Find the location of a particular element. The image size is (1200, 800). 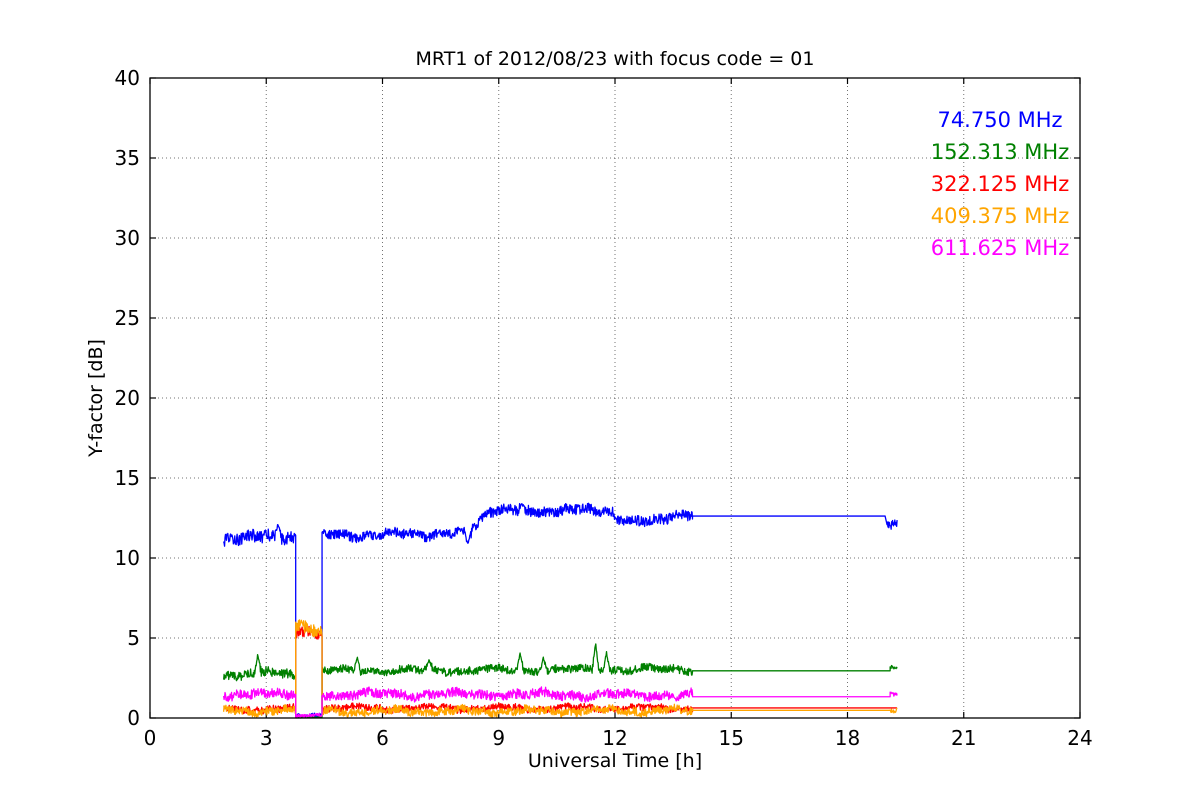

y-tick-label-25: 25 is located at coordinates (127, 318).